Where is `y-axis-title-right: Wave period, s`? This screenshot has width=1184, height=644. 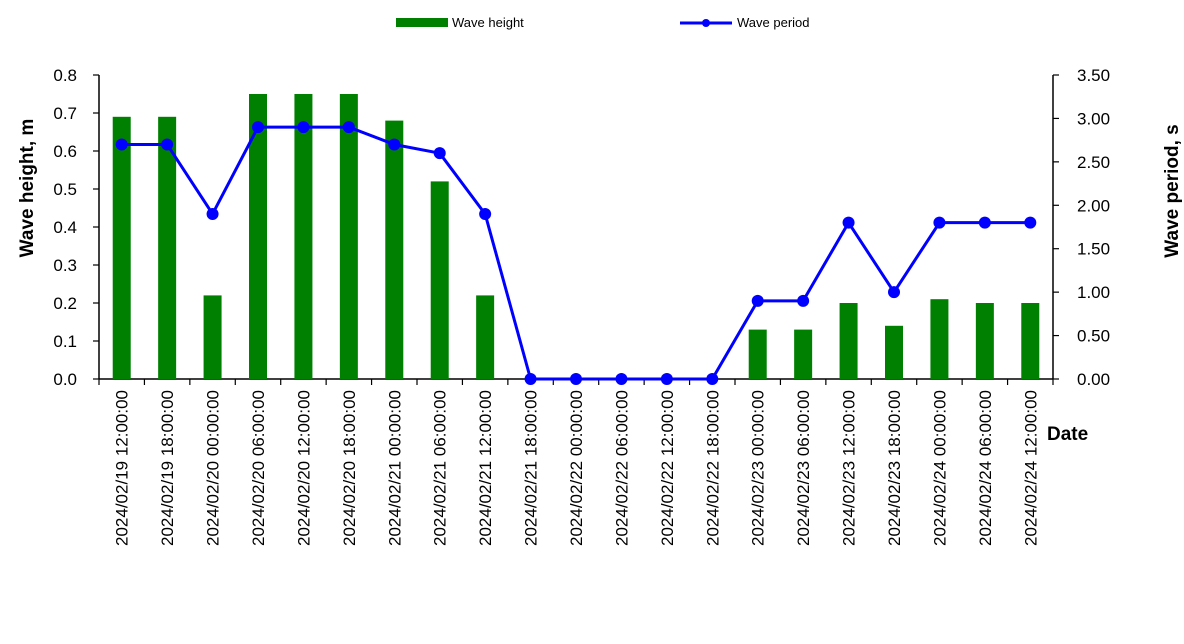 y-axis-title-right: Wave period, s is located at coordinates (1172, 190).